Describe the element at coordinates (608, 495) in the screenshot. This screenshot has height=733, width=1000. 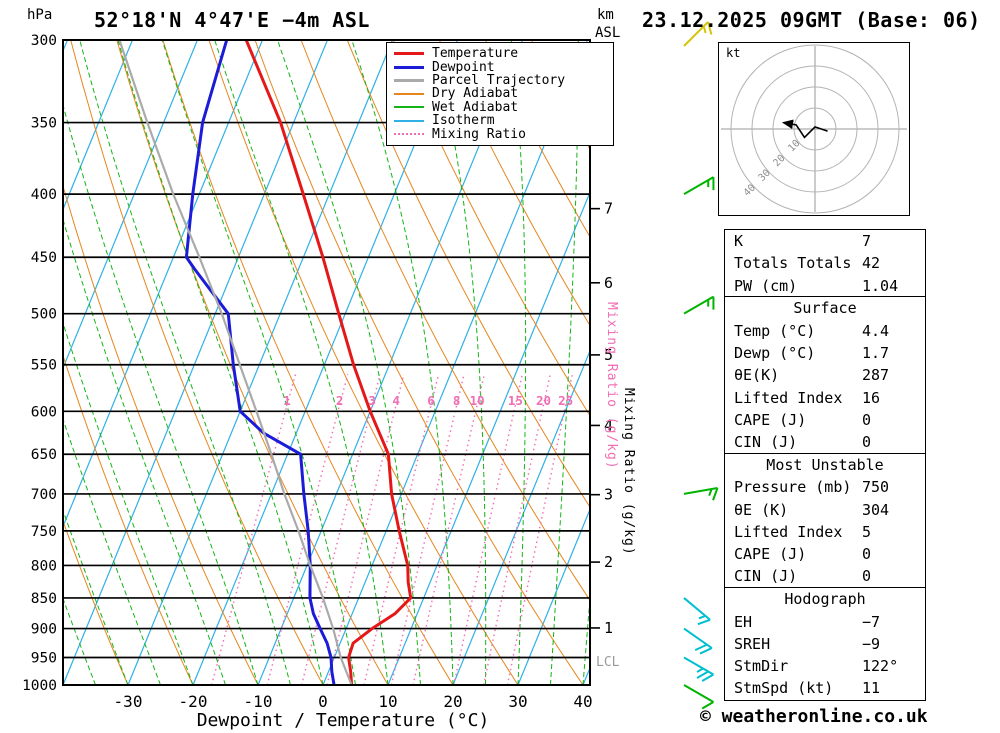
I see `km-tick-label: 3` at that location.